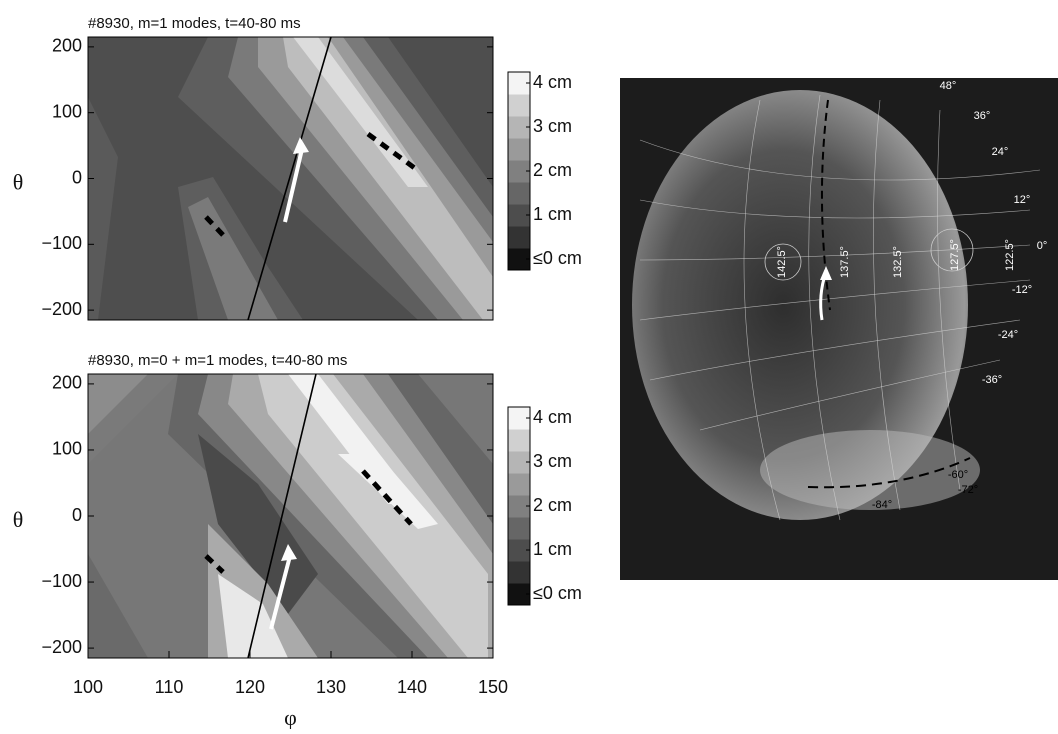 The width and height of the screenshot is (1058, 734). What do you see at coordinates (955, 255) in the screenshot?
I see `phi-label: 127.5°` at bounding box center [955, 255].